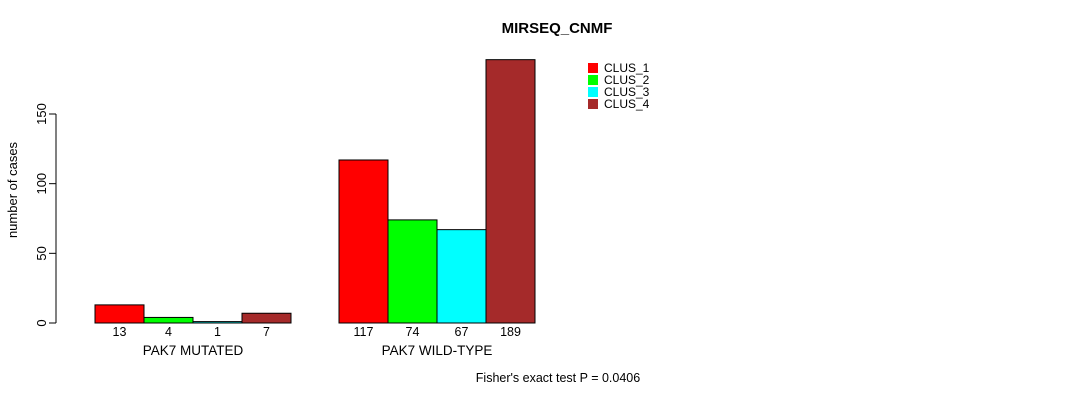 This screenshot has width=1090, height=400. What do you see at coordinates (119, 314) in the screenshot?
I see `bar-clus_1-mutated` at bounding box center [119, 314].